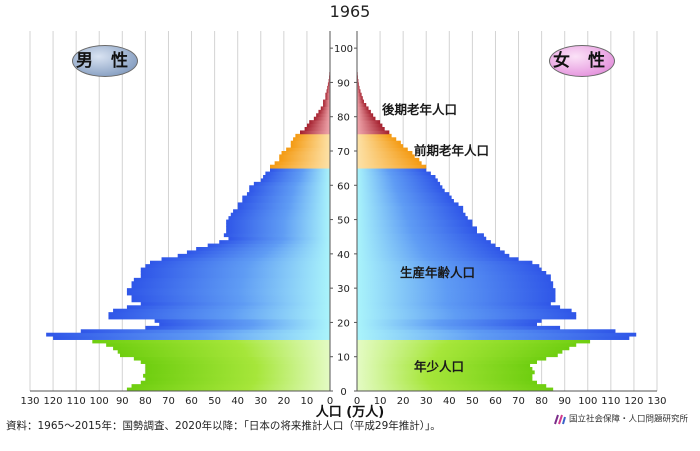 This screenshot has height=451, width=700. I want to click on x-tick-male-130: 130, so click(29, 401).